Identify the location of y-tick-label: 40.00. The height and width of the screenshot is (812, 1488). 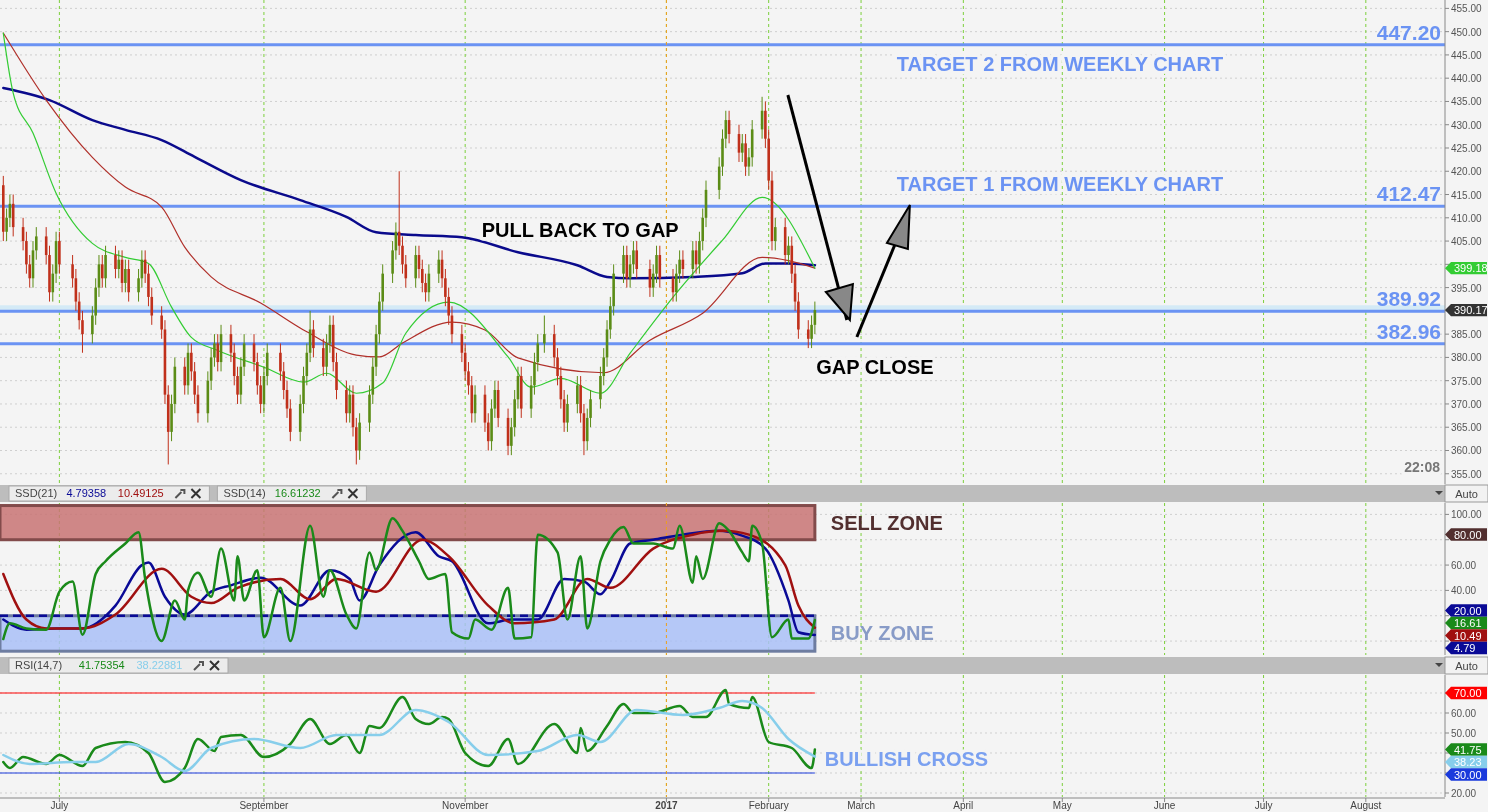
(1464, 591).